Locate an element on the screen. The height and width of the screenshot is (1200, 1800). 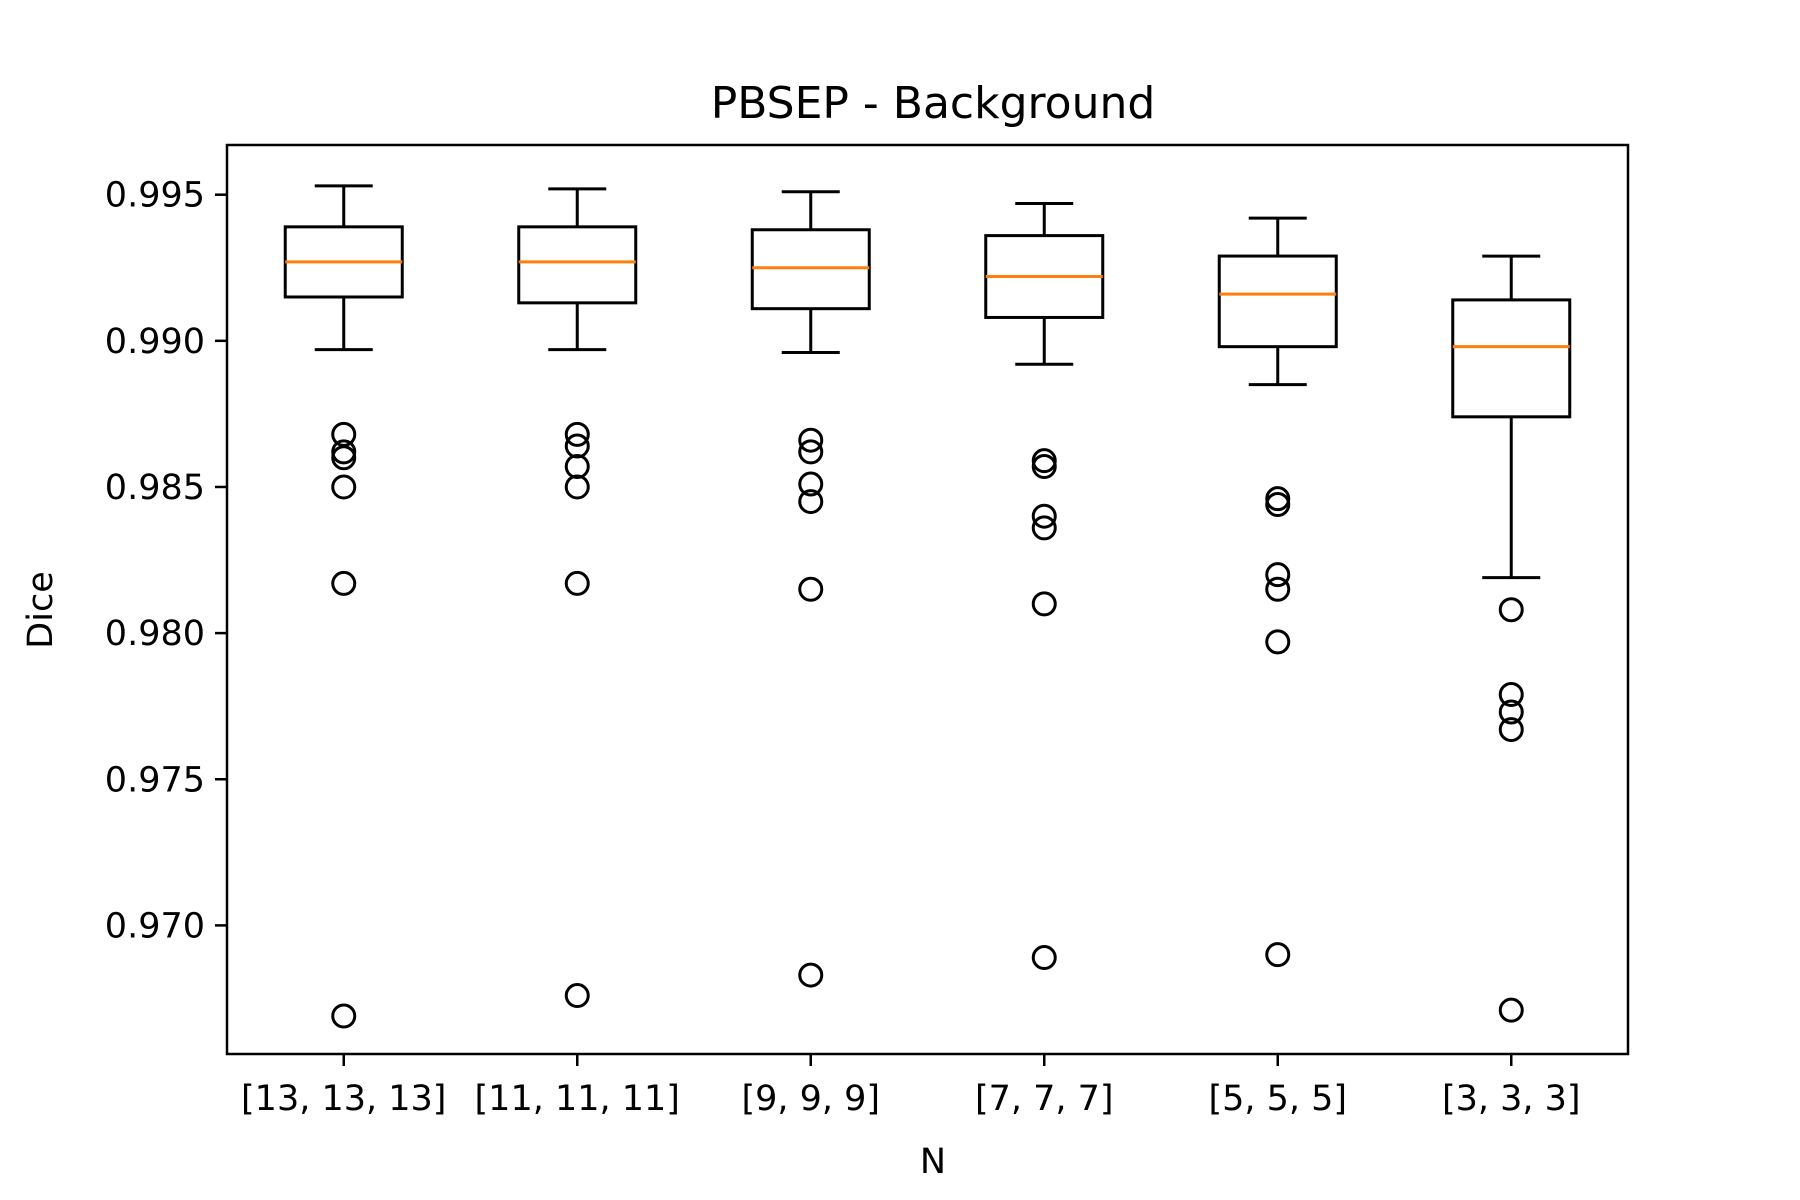
x-tick-label: [13, 13, 13] is located at coordinates (343, 1099).